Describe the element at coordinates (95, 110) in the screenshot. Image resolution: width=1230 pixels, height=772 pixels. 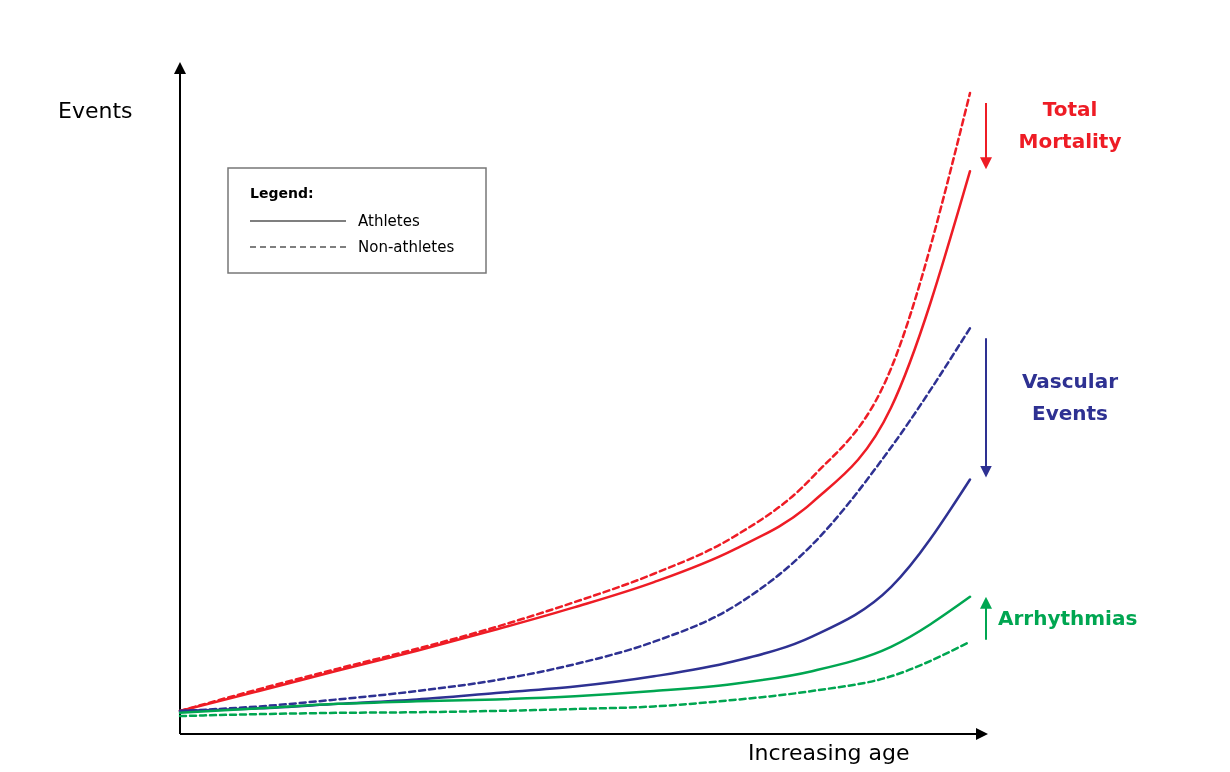
I see `y-axis-title: Events` at that location.